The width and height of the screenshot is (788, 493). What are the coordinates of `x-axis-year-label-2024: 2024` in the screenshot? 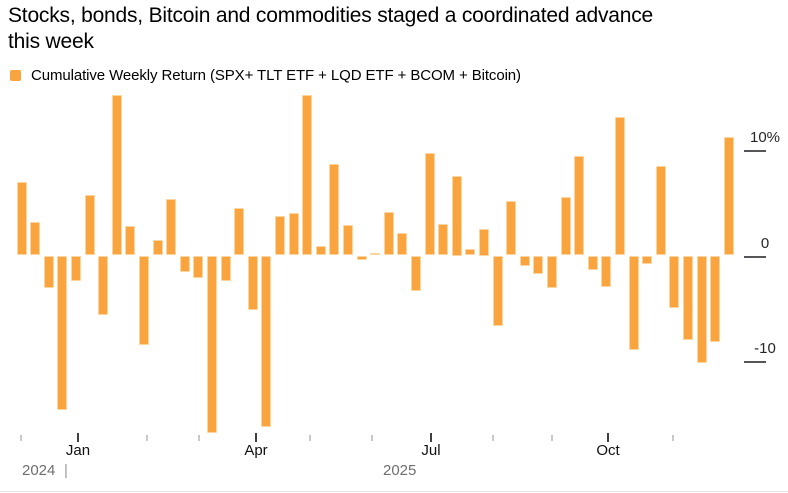 It's located at (39, 470).